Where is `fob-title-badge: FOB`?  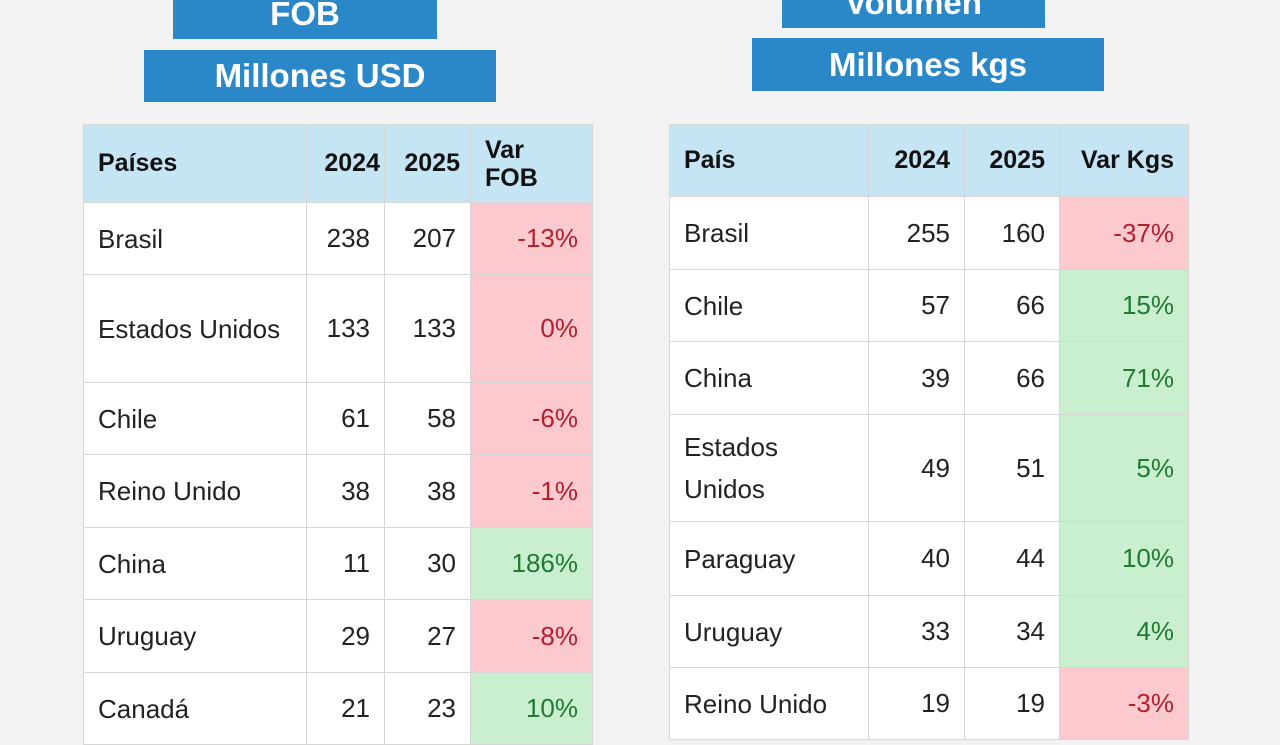
fob-title-badge: FOB is located at coordinates (305, 19).